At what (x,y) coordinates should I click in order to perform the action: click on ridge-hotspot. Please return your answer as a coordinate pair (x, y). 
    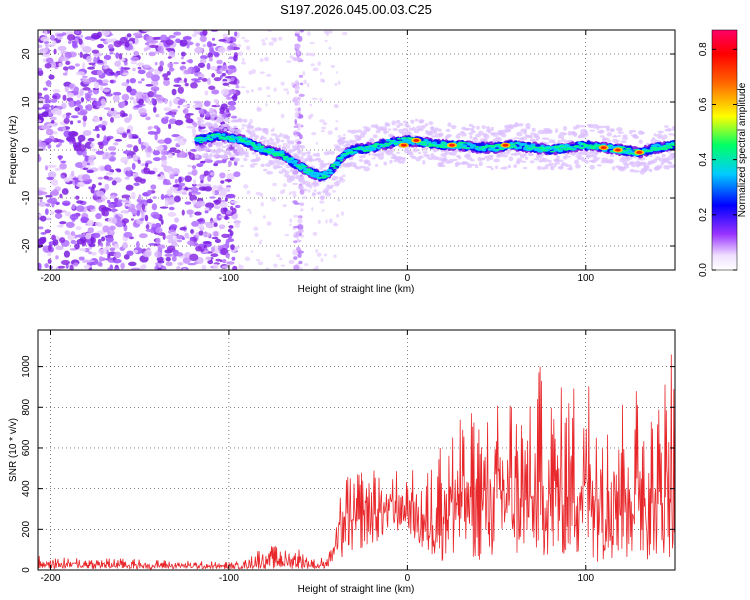
    Looking at the image, I should click on (403, 145).